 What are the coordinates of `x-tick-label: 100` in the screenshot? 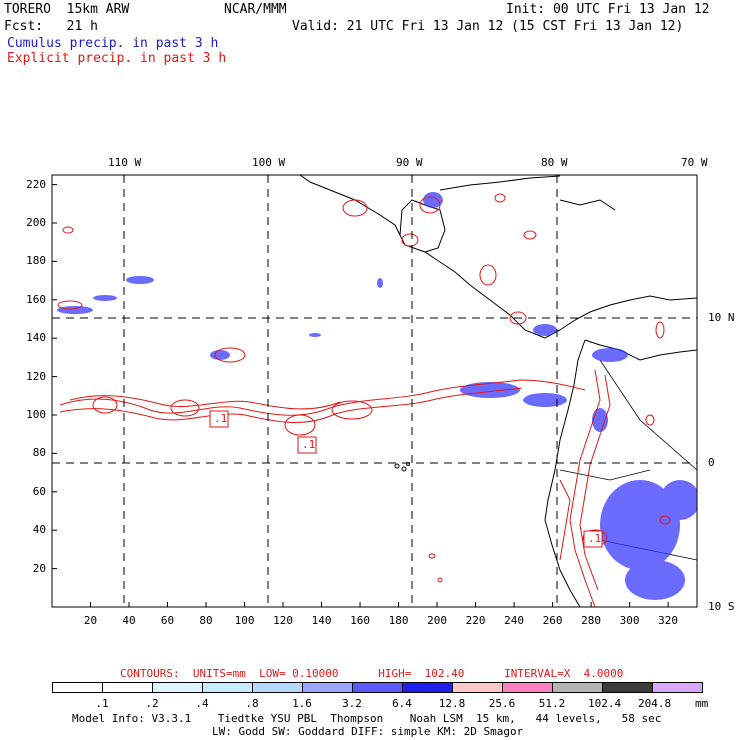 It's located at (244, 620).